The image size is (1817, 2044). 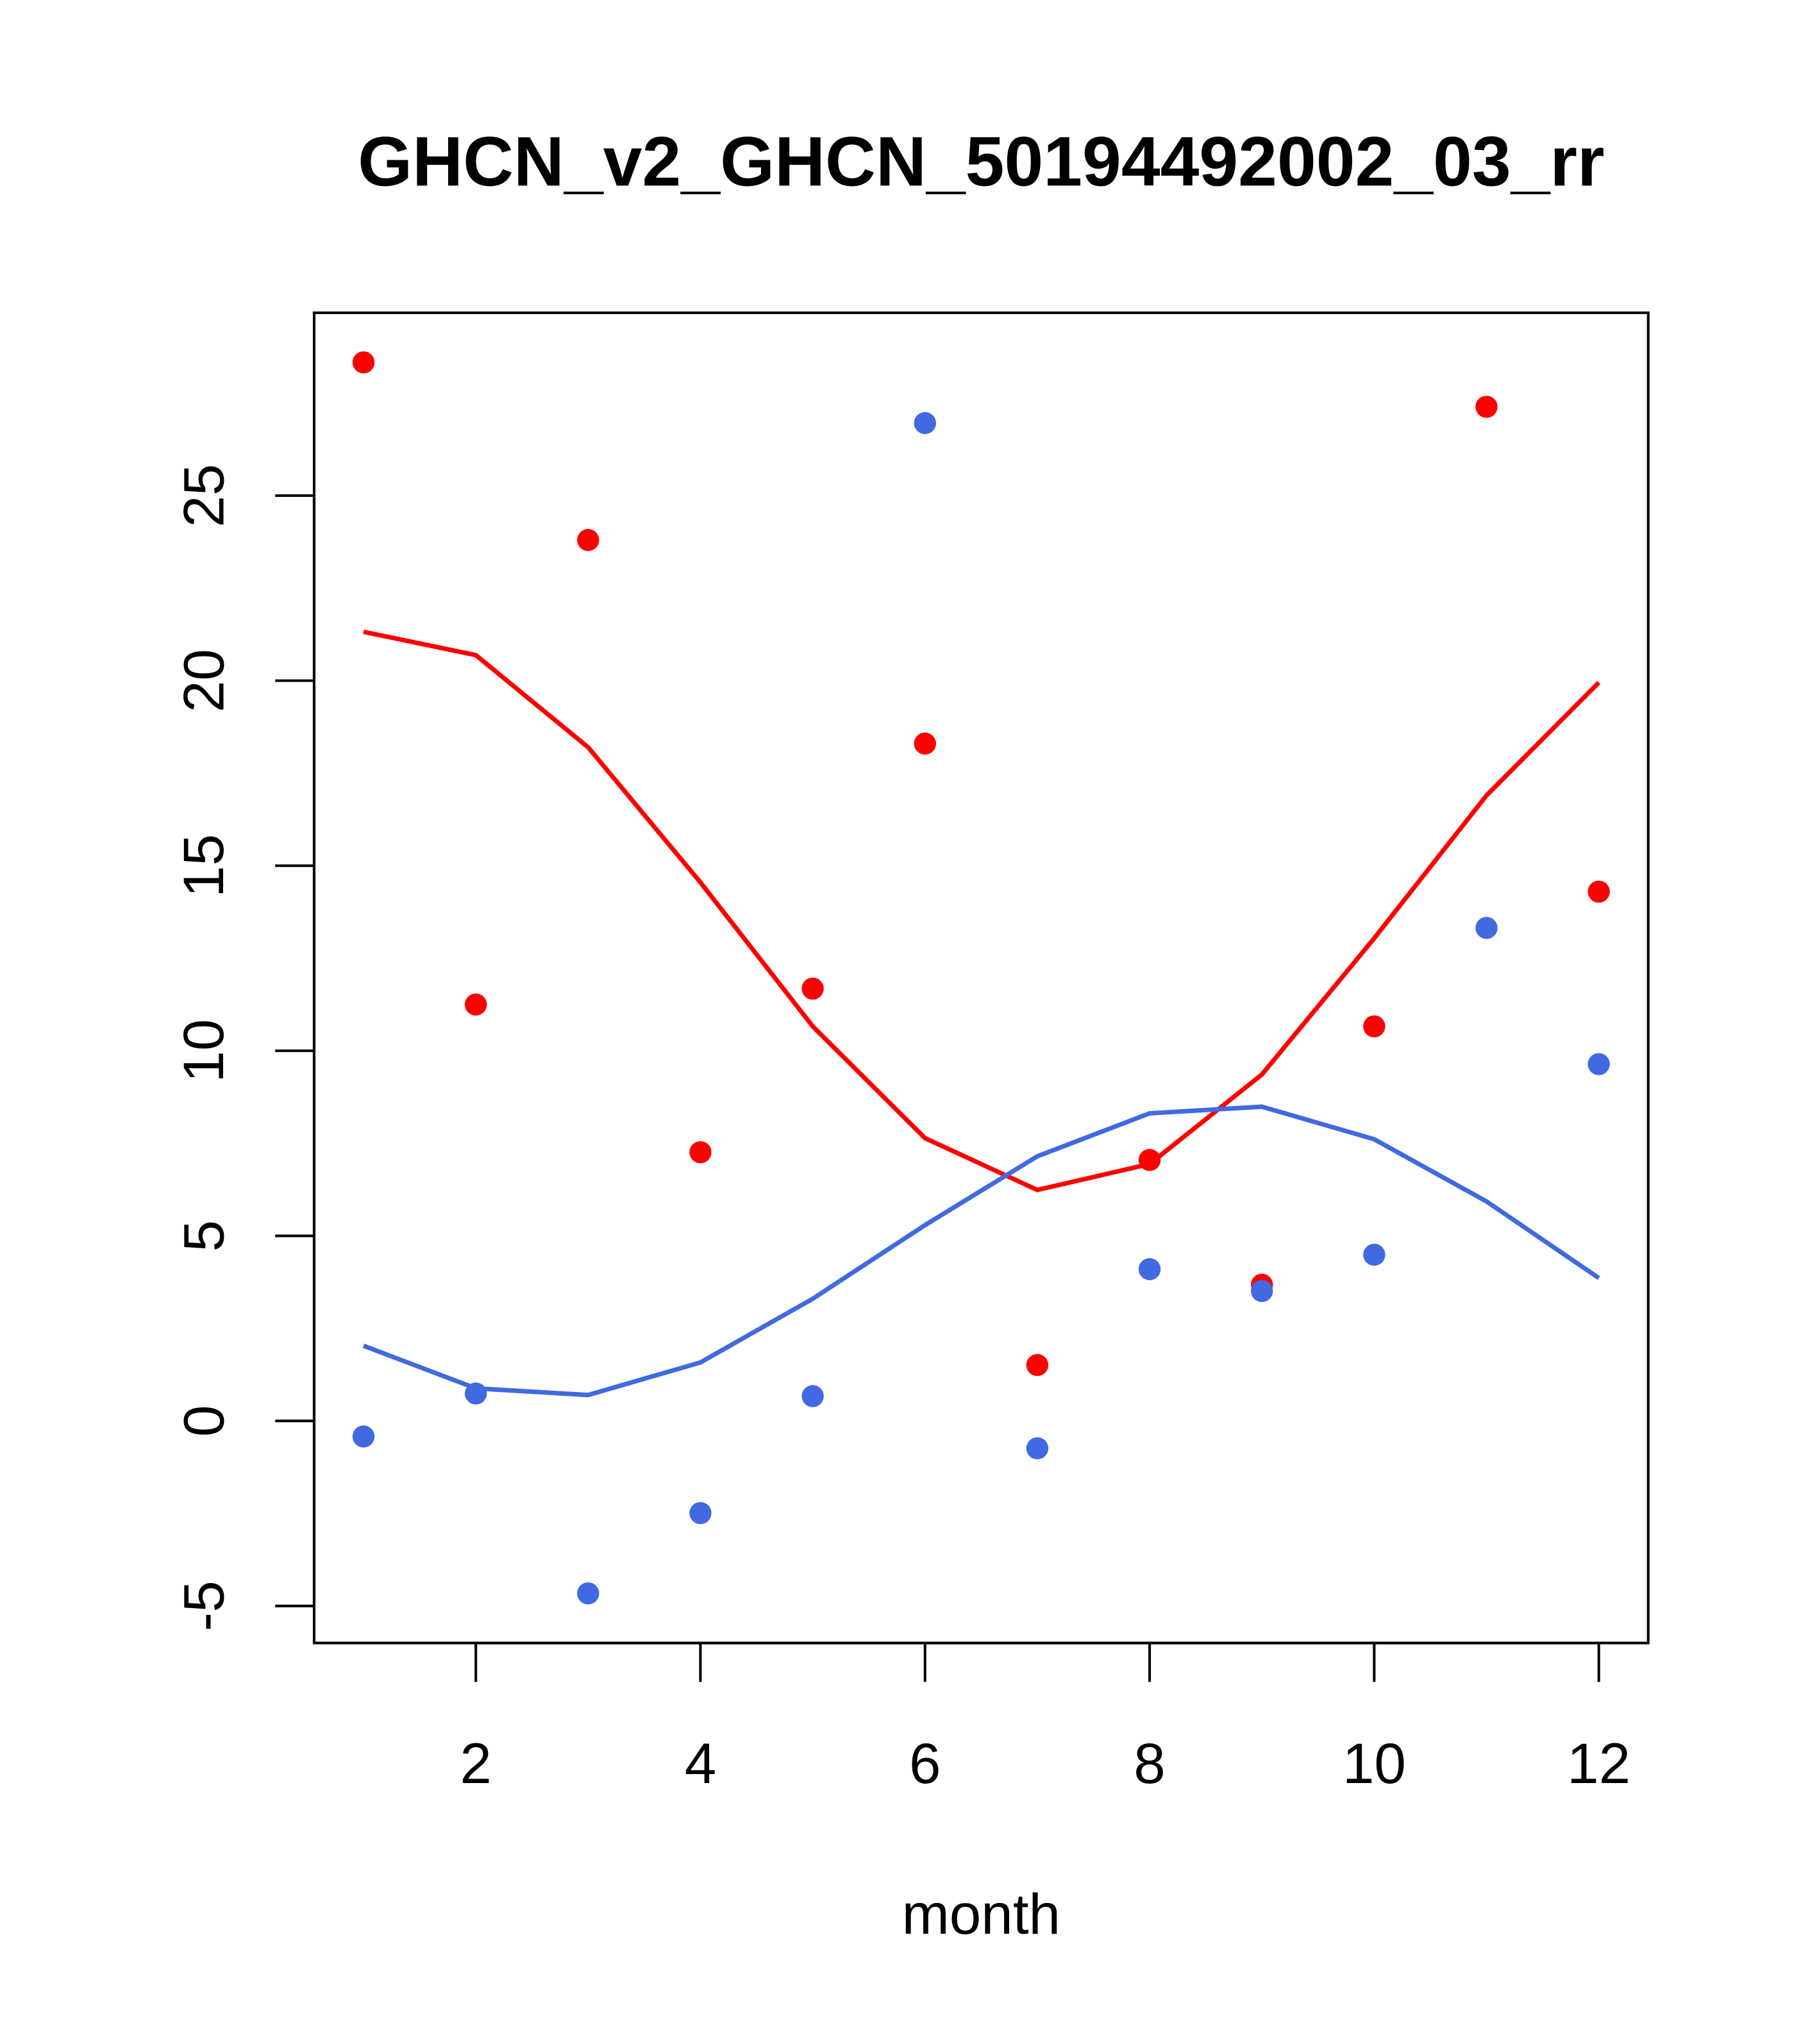 I want to click on x-tick-label: 8, so click(x=1150, y=1763).